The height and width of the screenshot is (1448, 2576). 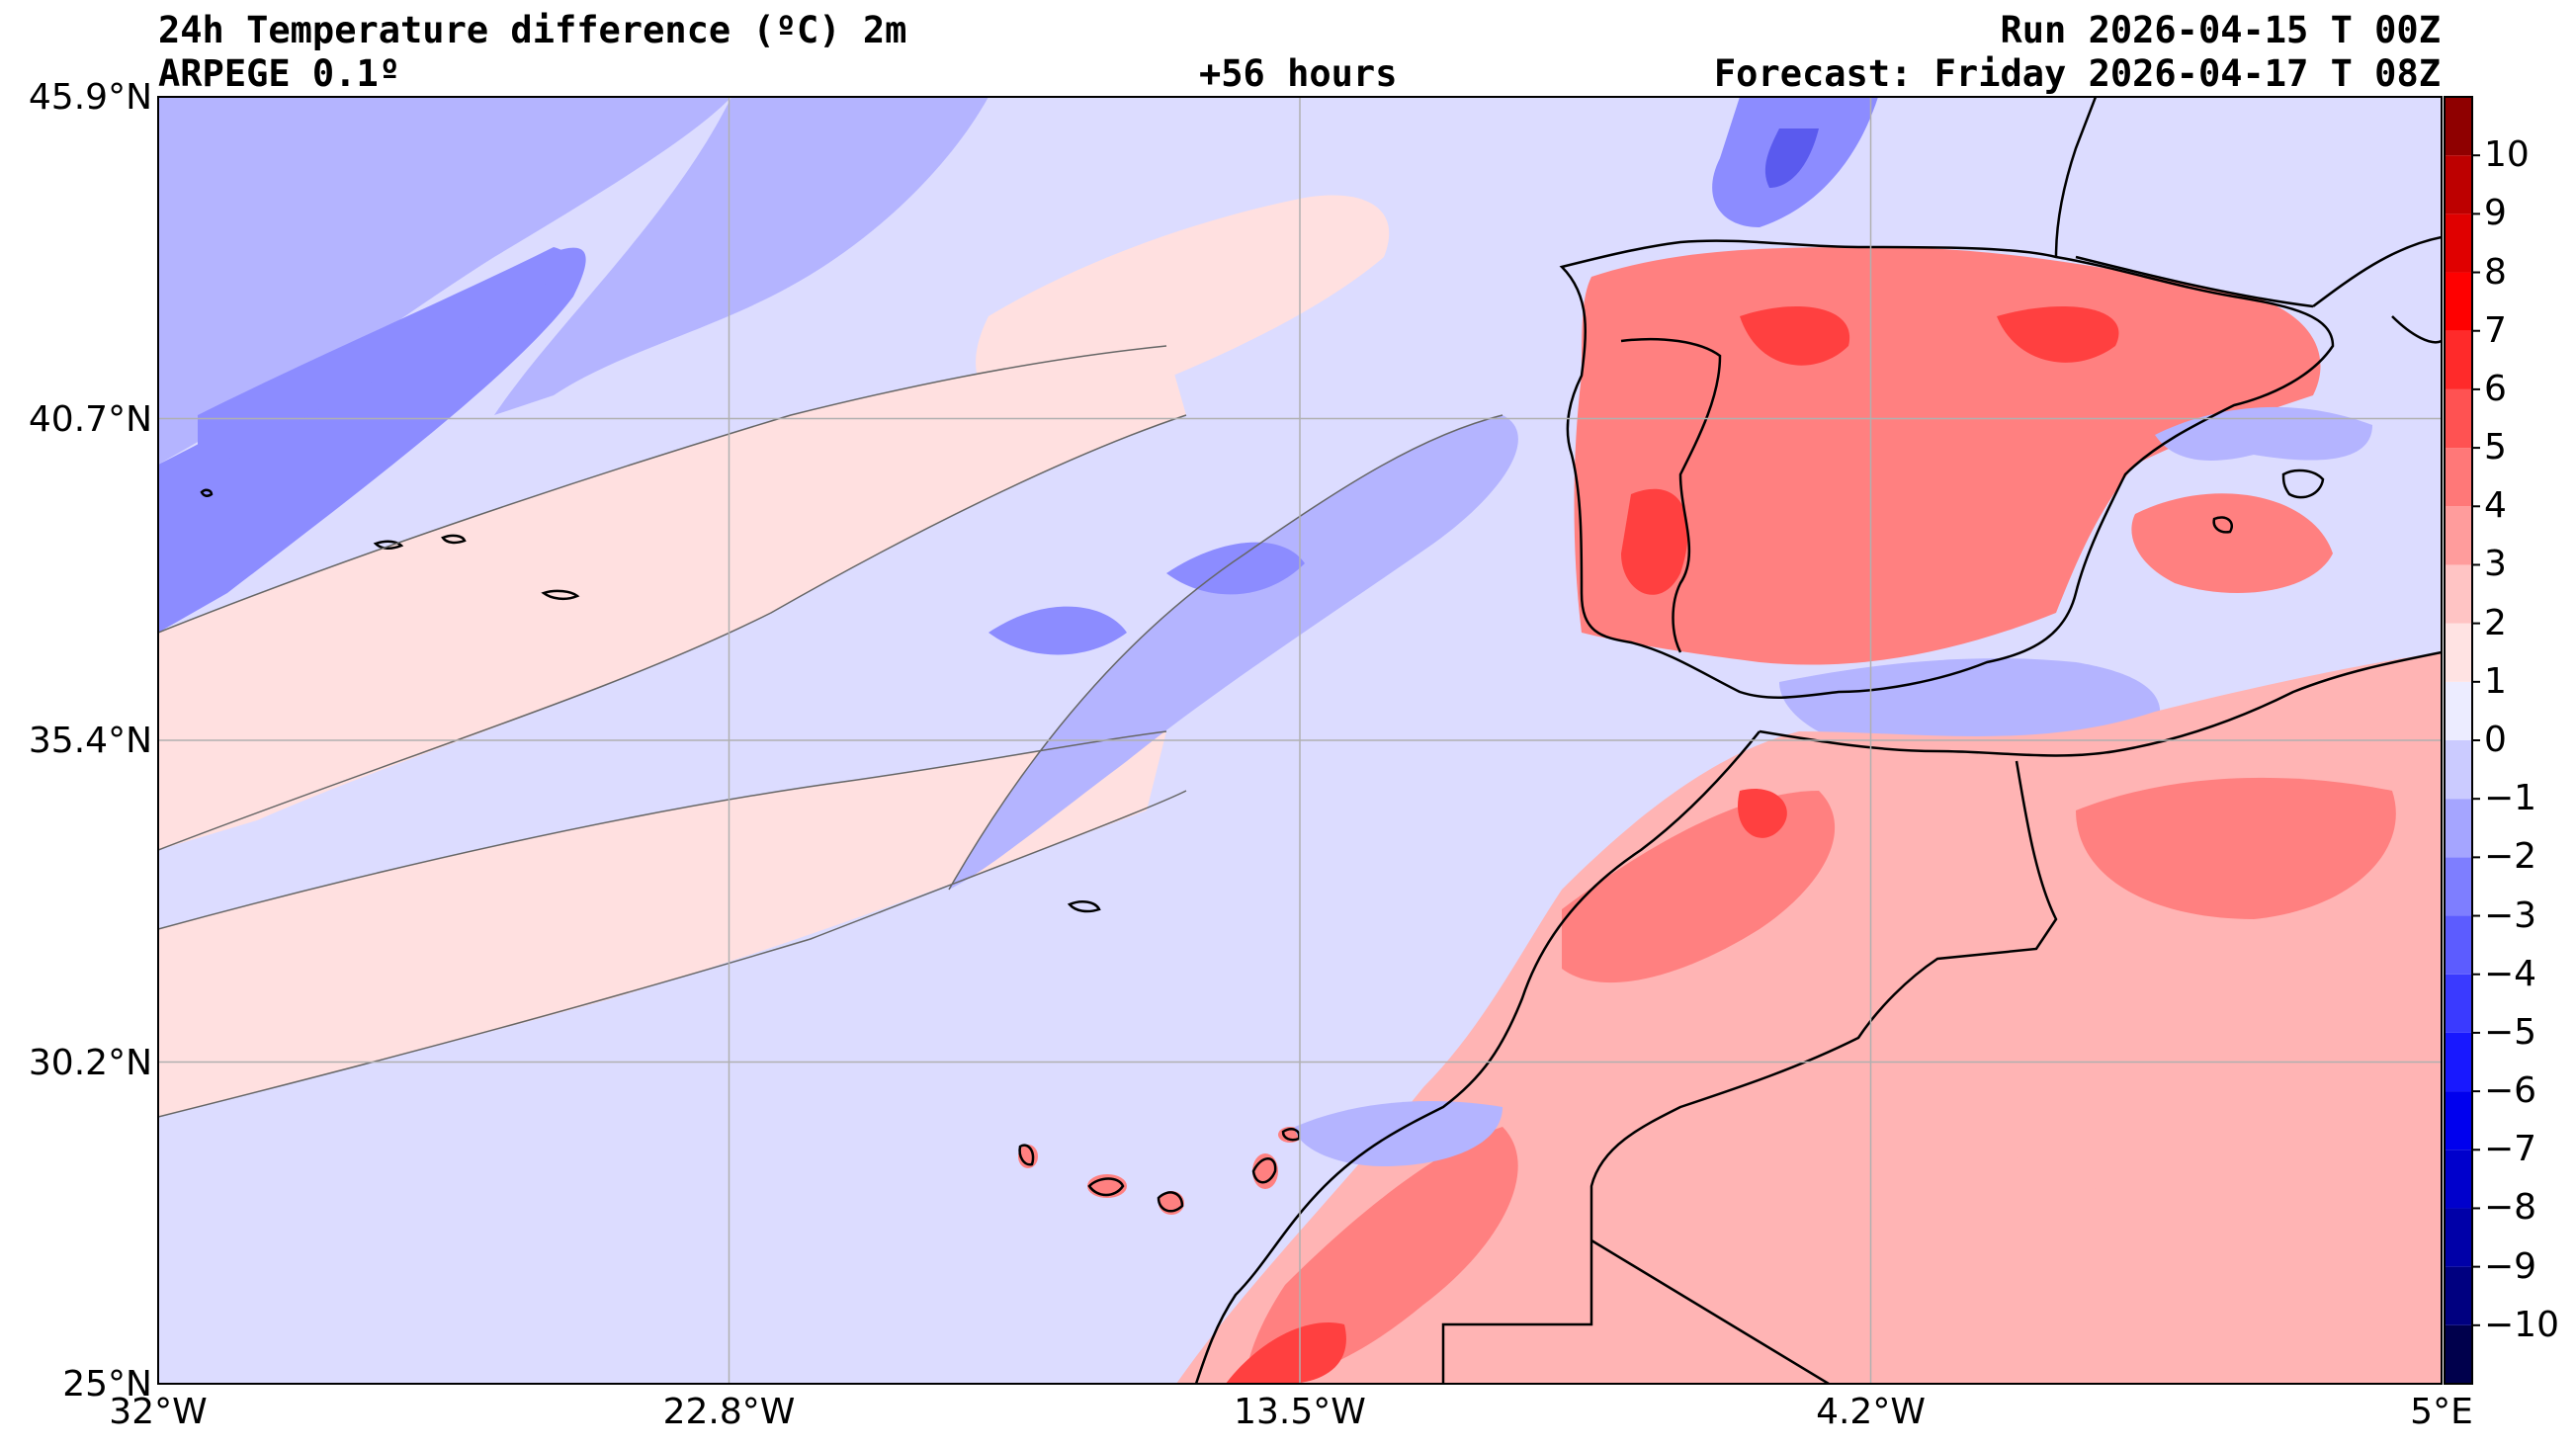 What do you see at coordinates (2495, 388) in the screenshot?
I see `colorbar-tick-label: 6` at bounding box center [2495, 388].